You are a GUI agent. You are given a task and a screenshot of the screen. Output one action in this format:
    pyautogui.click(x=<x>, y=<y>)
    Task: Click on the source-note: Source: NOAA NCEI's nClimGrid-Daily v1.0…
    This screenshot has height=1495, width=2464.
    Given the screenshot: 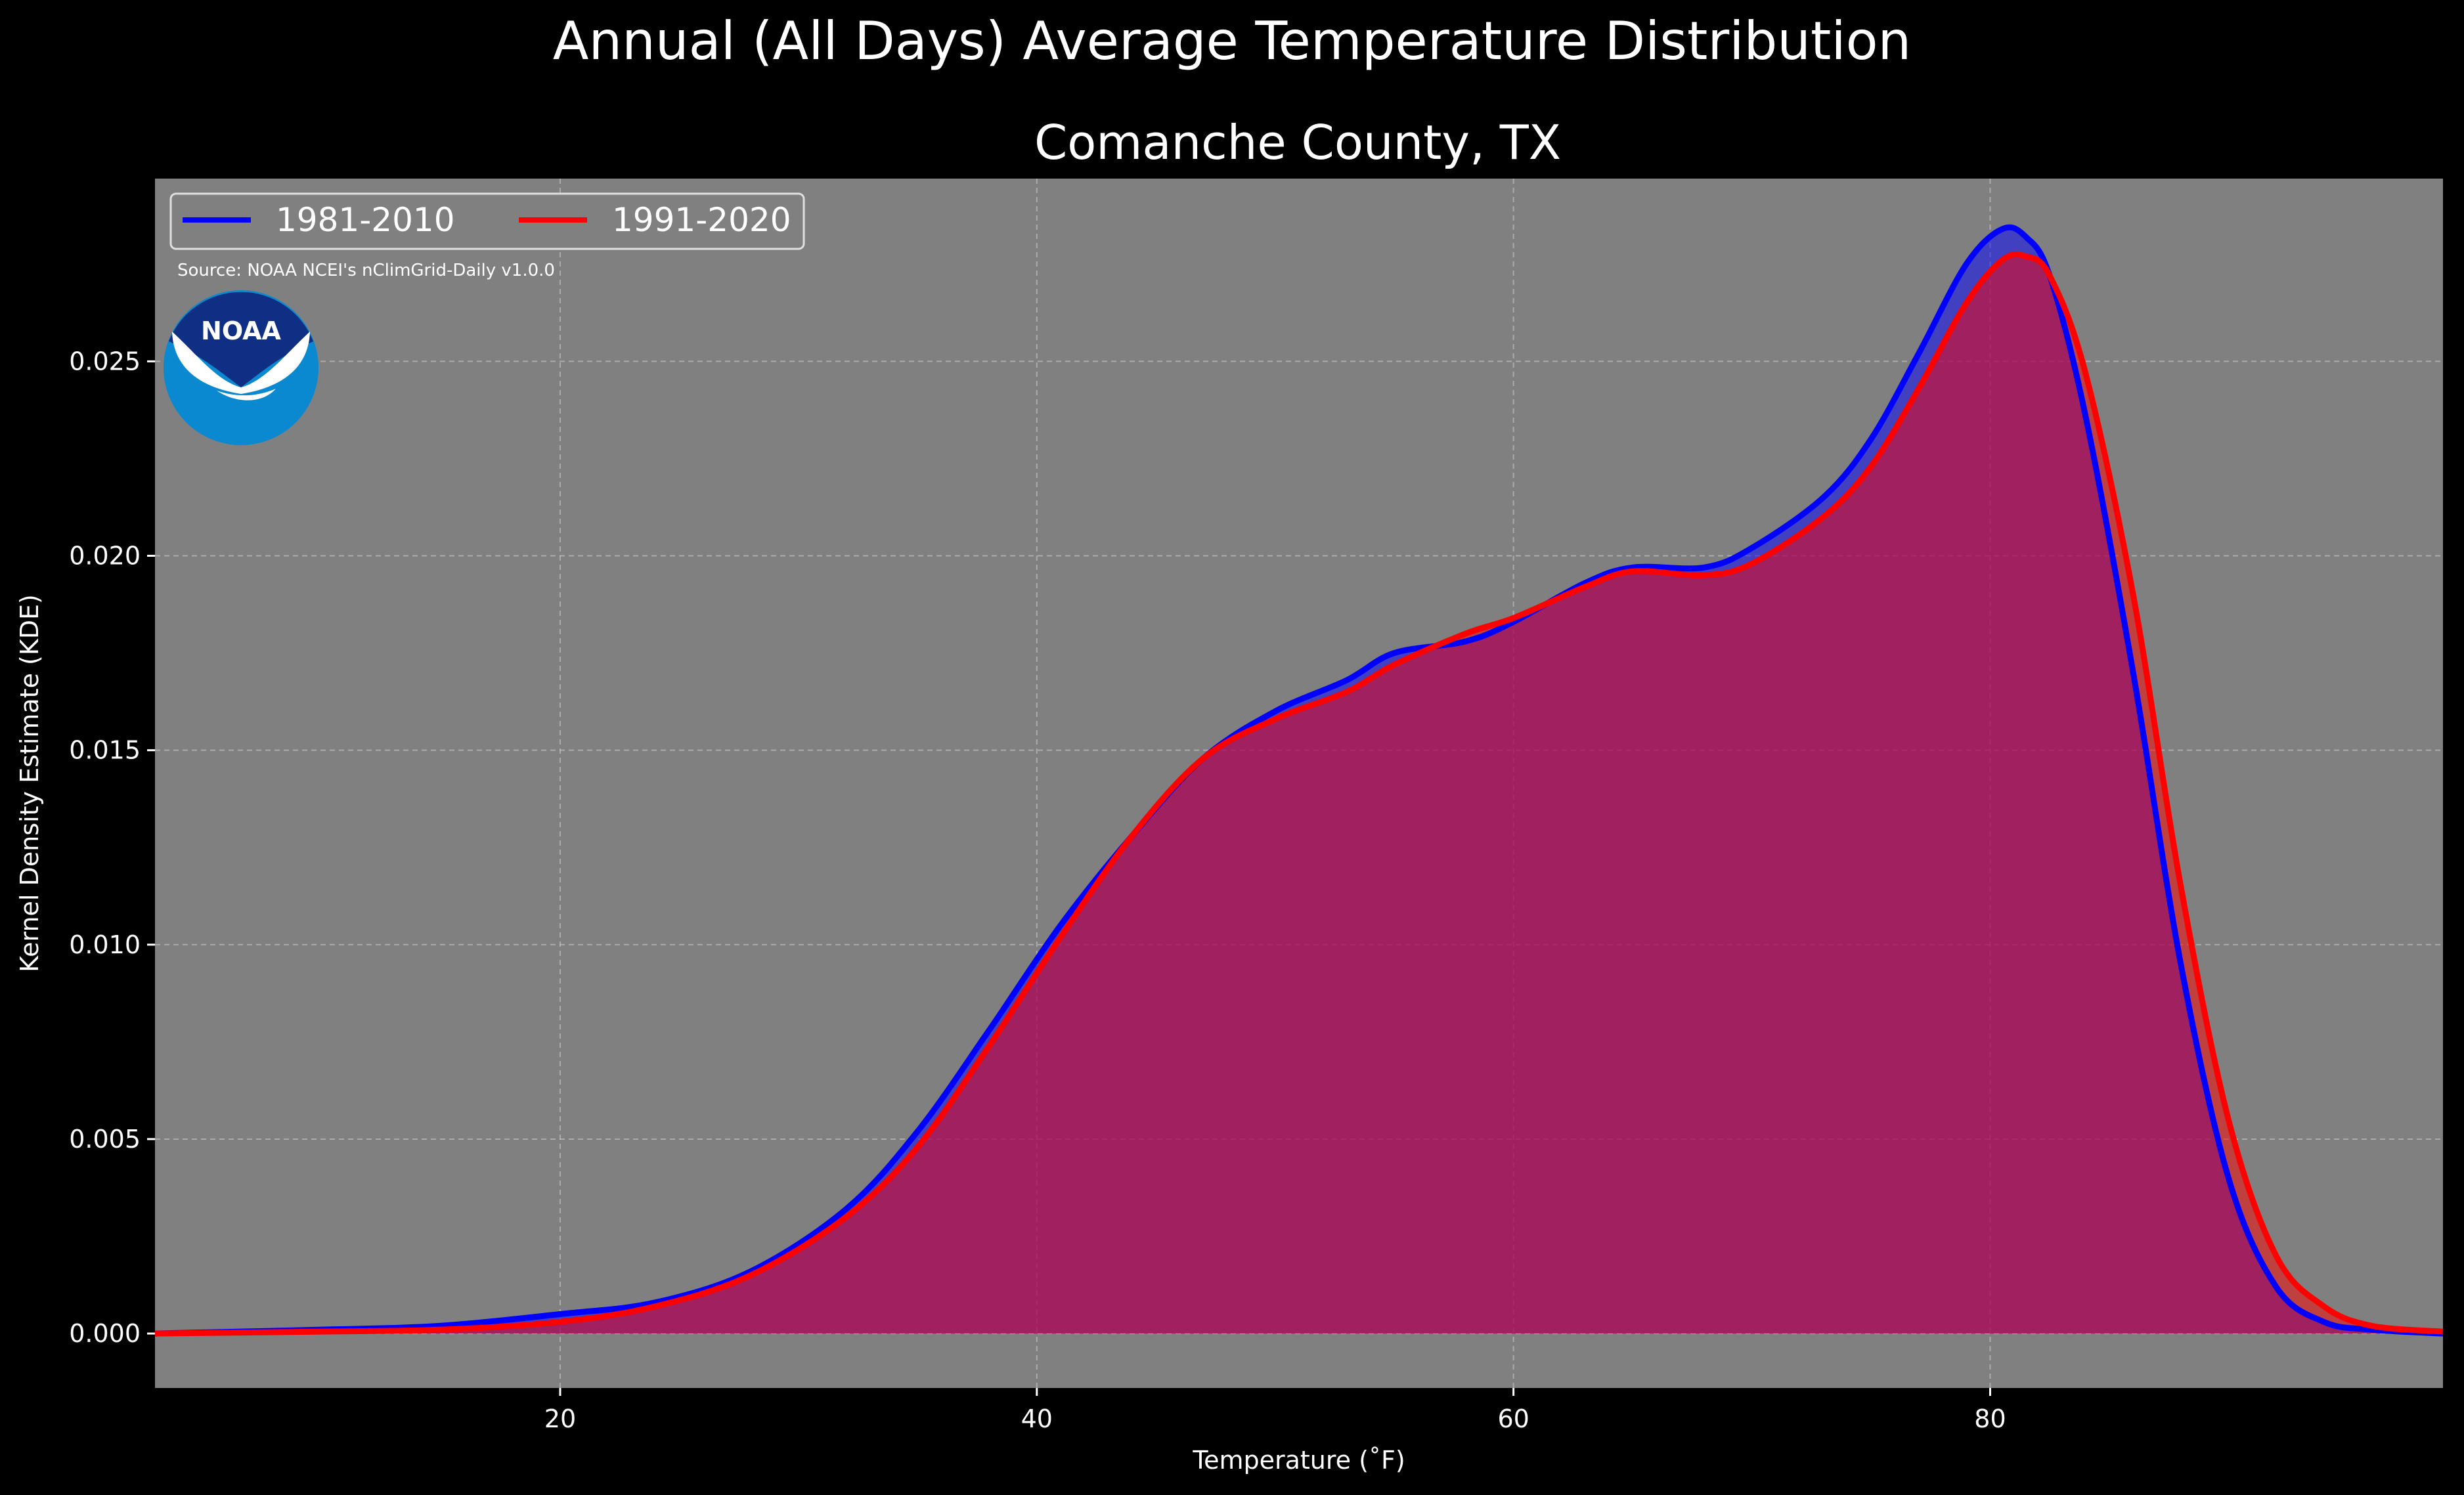 What is the action you would take?
    pyautogui.click(x=366, y=270)
    